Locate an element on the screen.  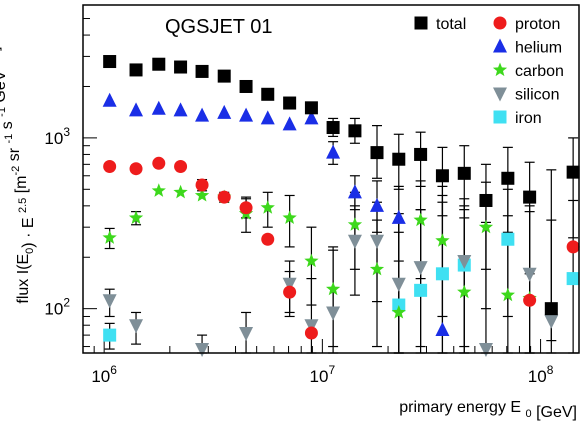
legend-total-marker is located at coordinates (421, 23).